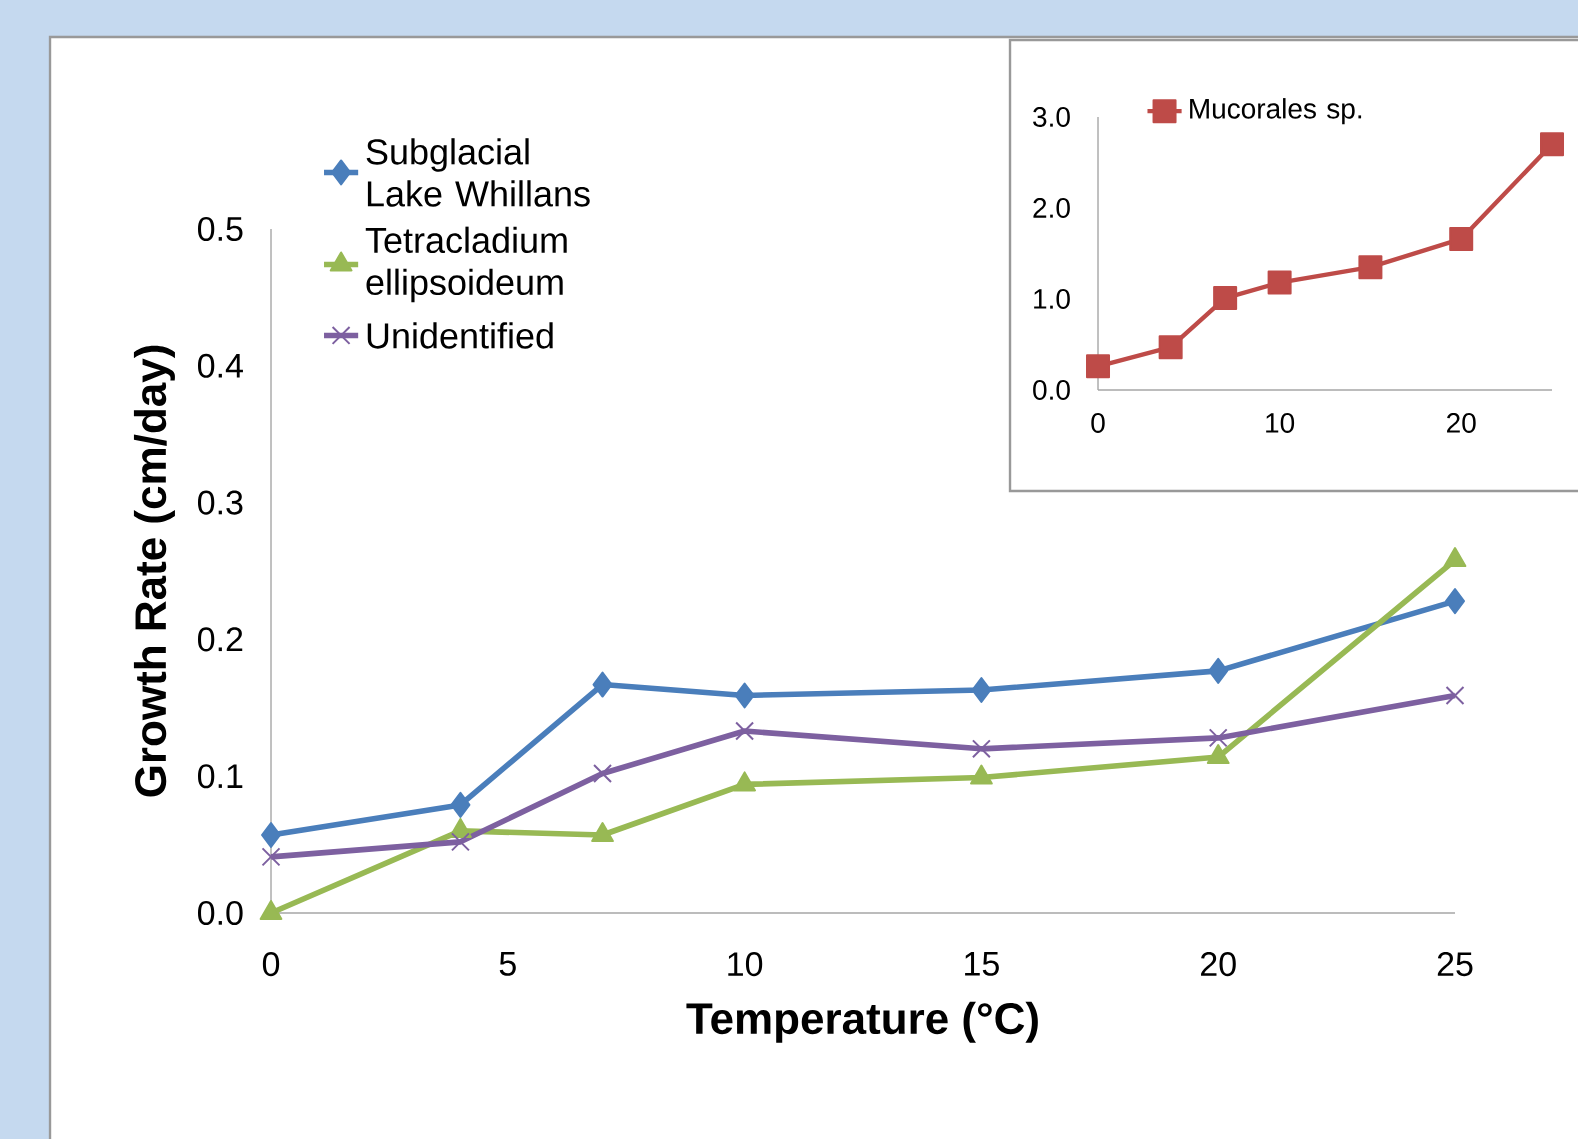 The height and width of the screenshot is (1139, 1578). Describe the element at coordinates (466, 264) in the screenshot. I see `legend-label: Tetracladium ellipsoideum` at that location.